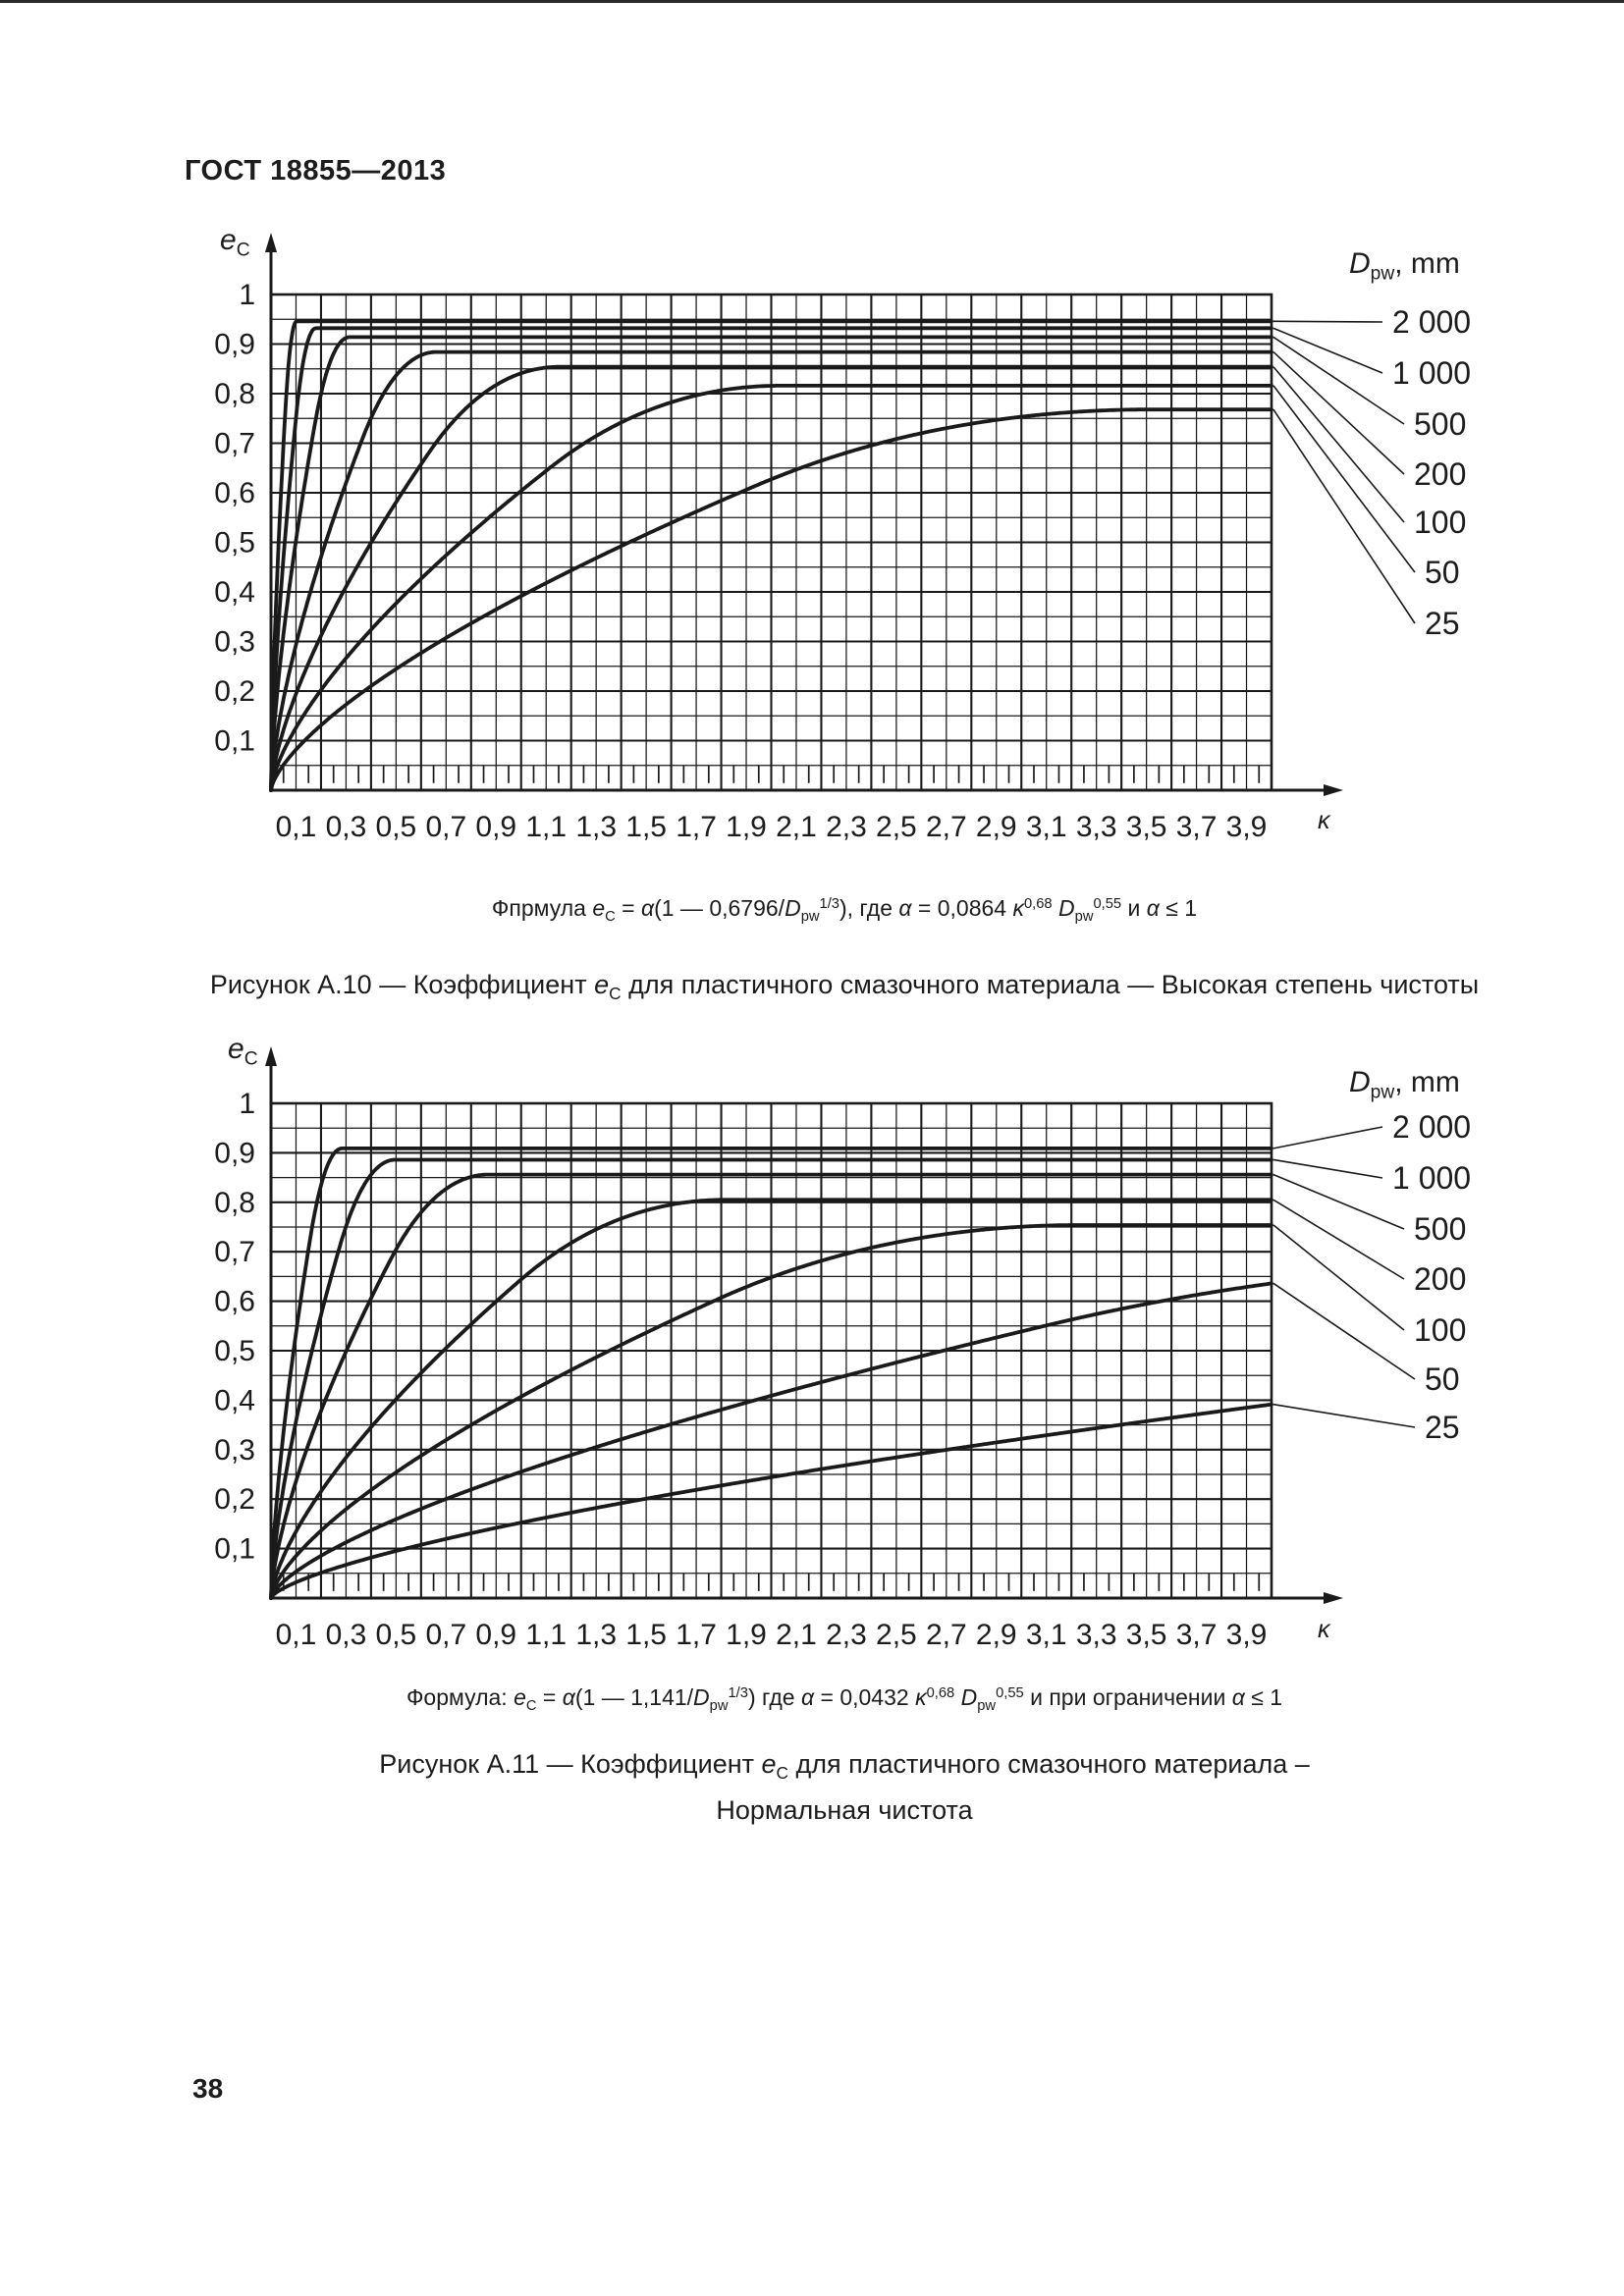 The height and width of the screenshot is (2296, 1624). Describe the element at coordinates (445, 827) in the screenshot. I see `x-tick-label: 0,7` at that location.